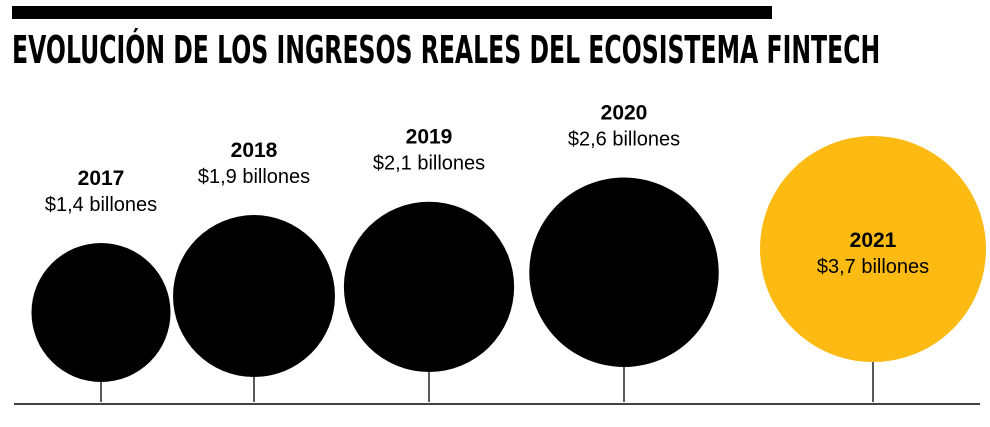  I want to click on year-label: 2020, so click(624, 113).